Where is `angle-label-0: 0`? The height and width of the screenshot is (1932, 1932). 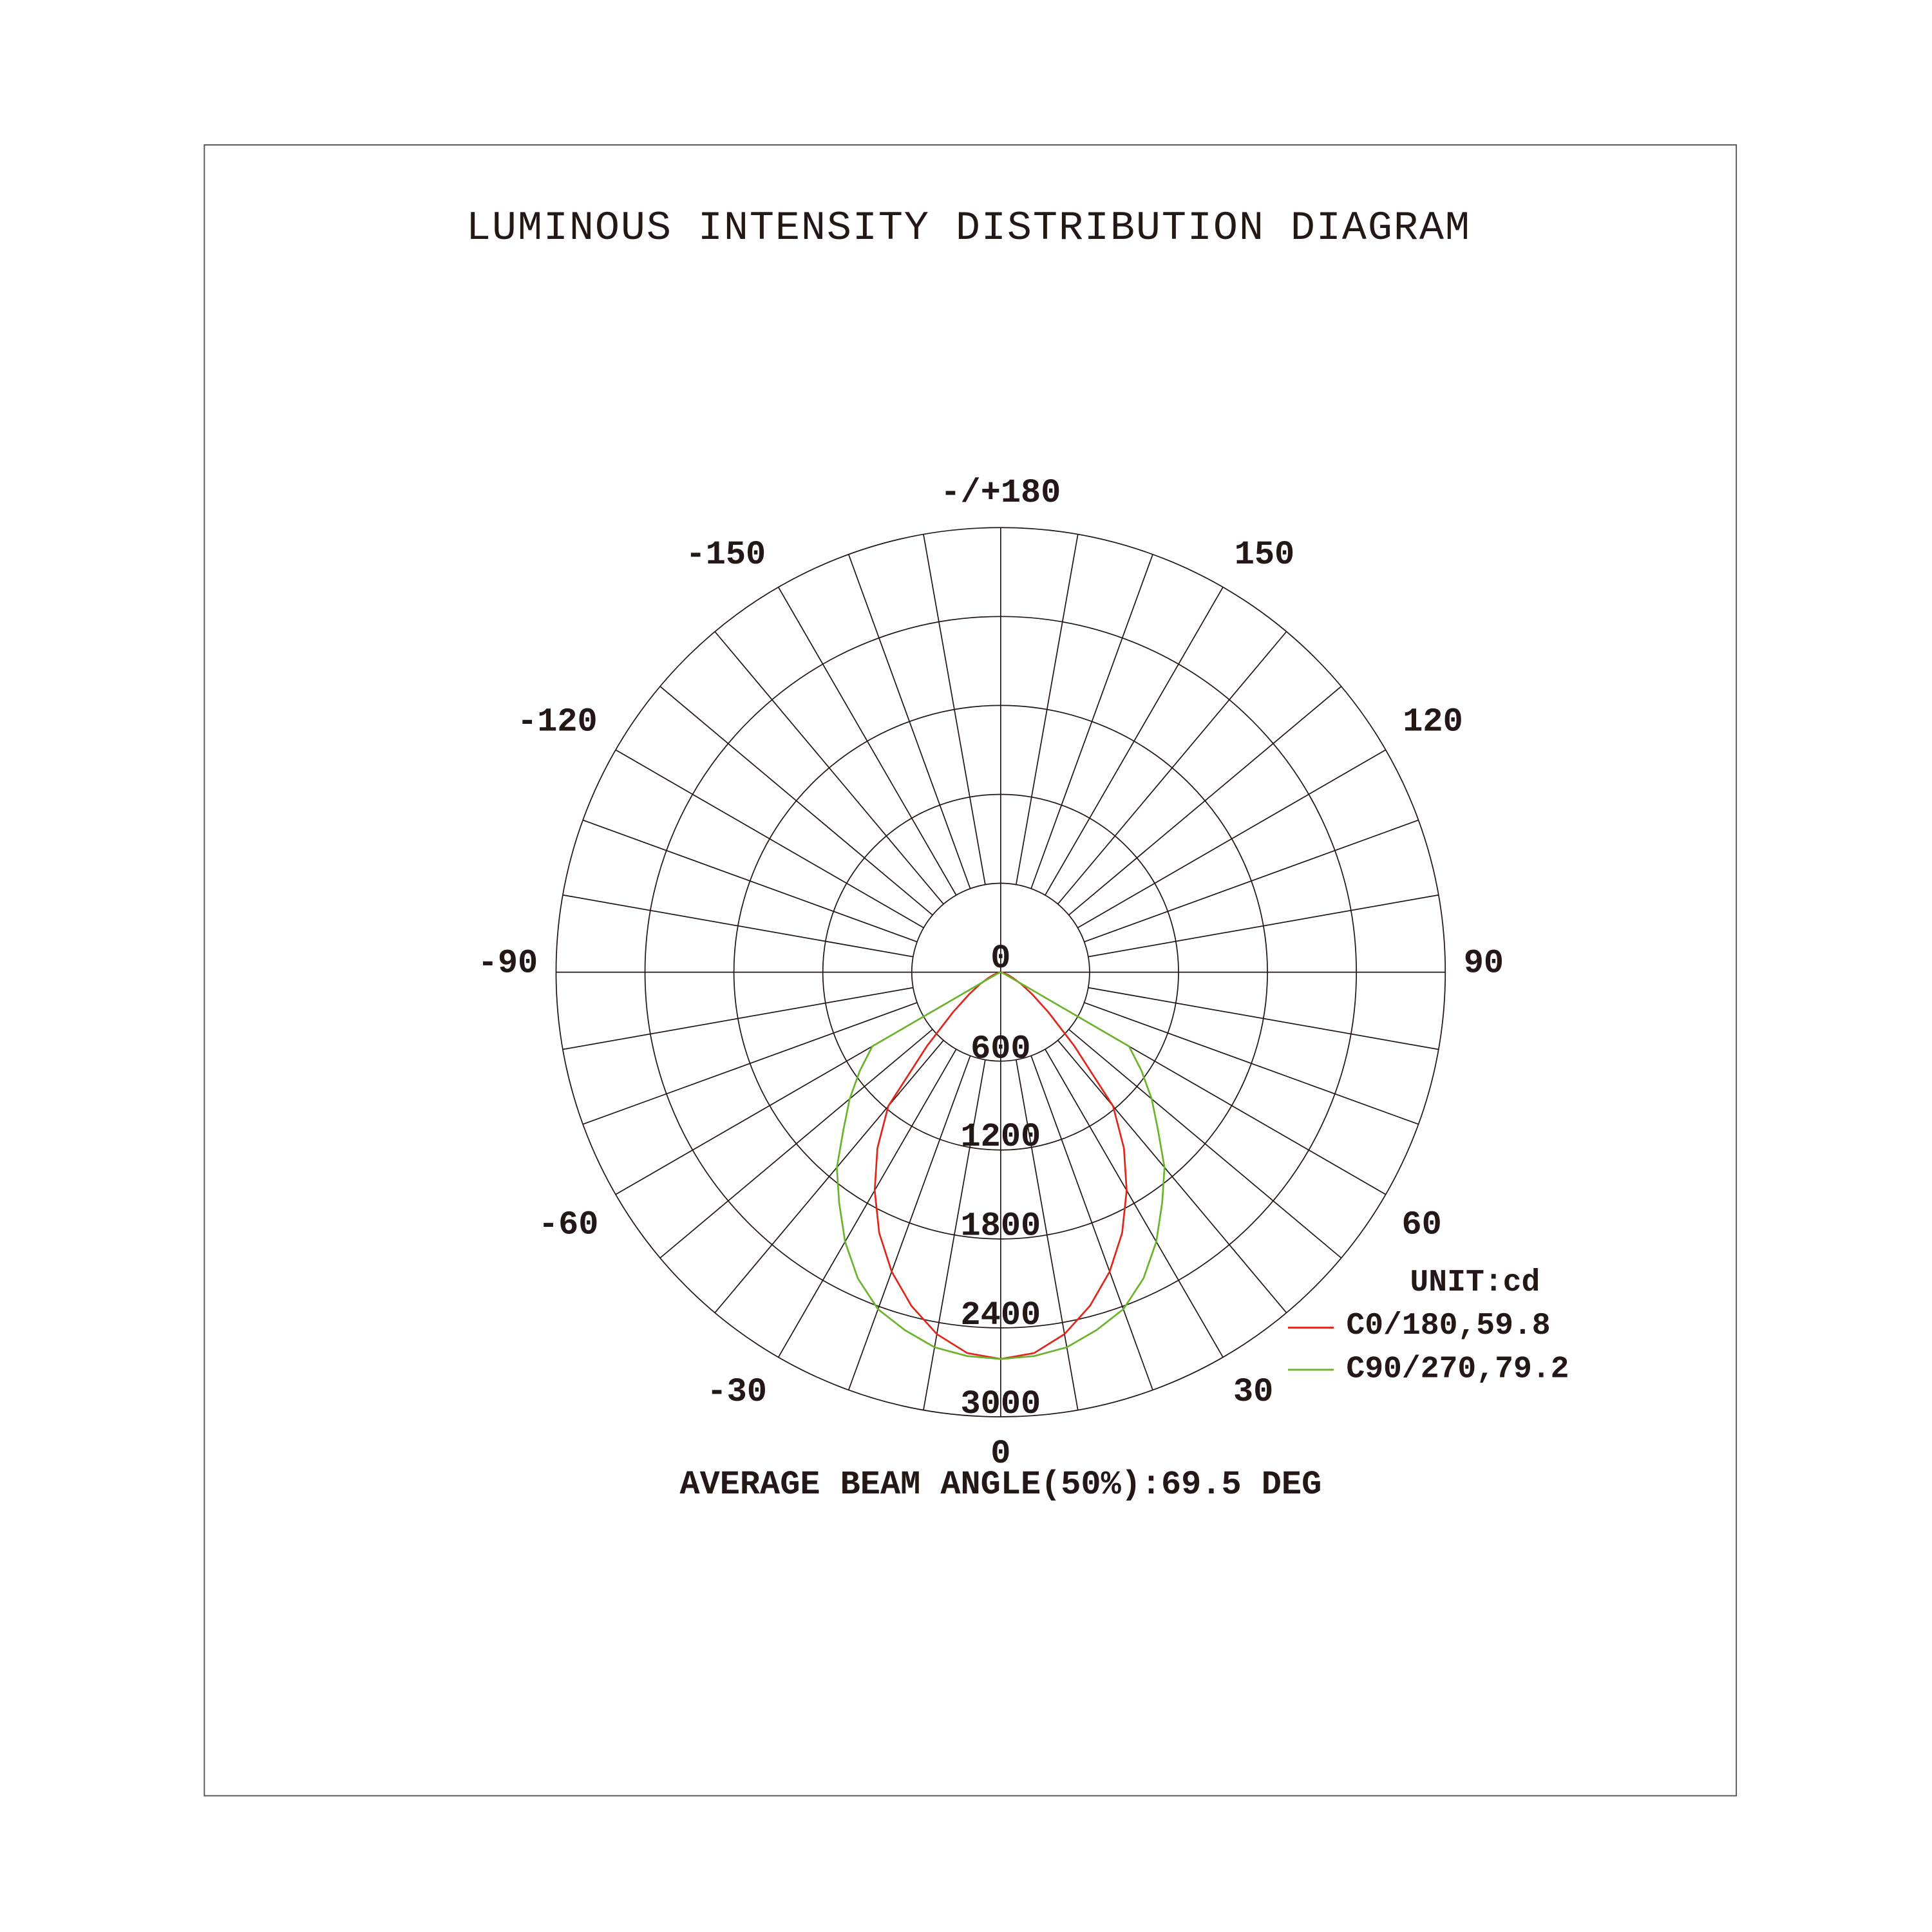 angle-label-0: 0 is located at coordinates (1000, 1454).